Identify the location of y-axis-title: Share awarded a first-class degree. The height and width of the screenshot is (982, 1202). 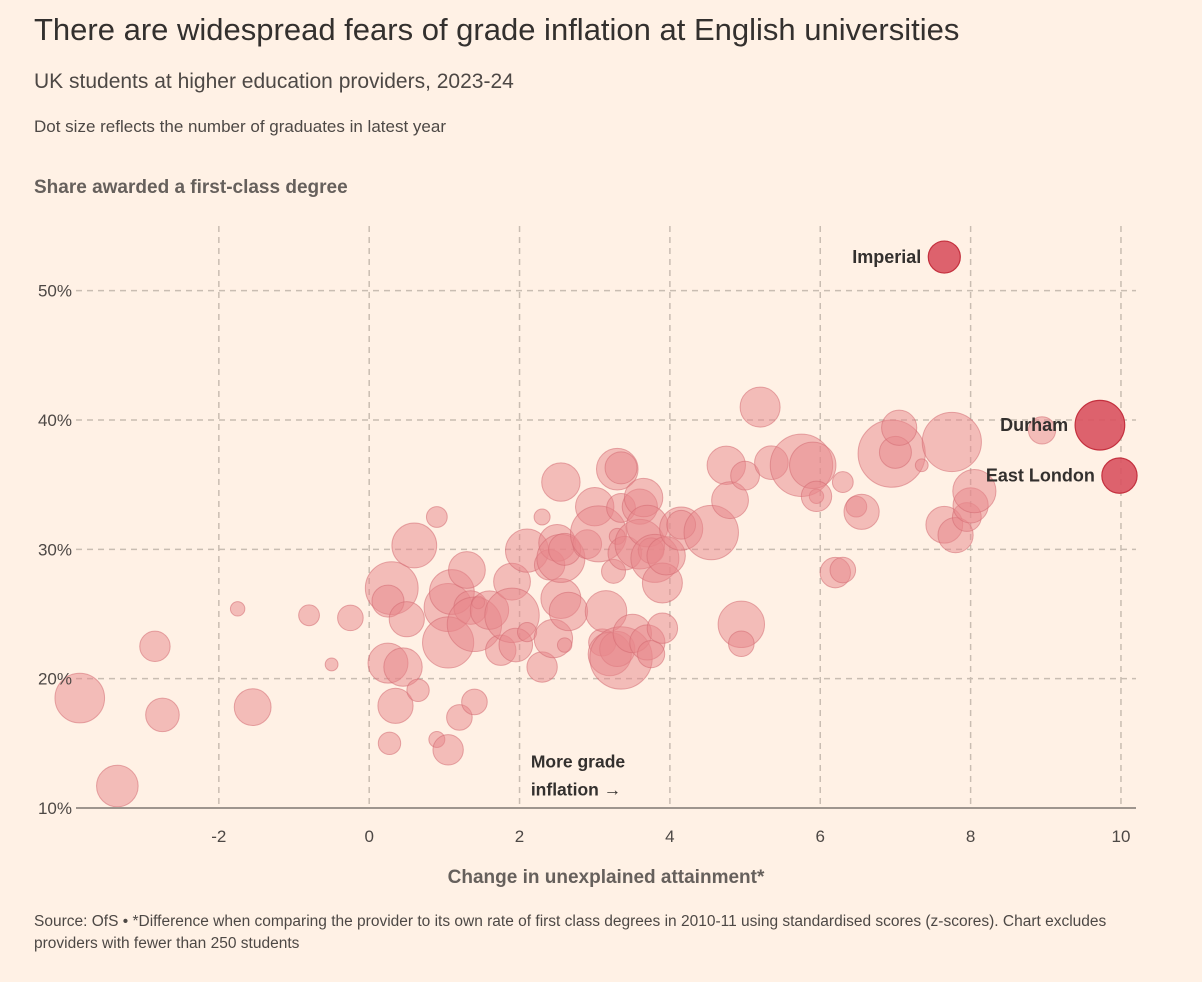
(191, 187).